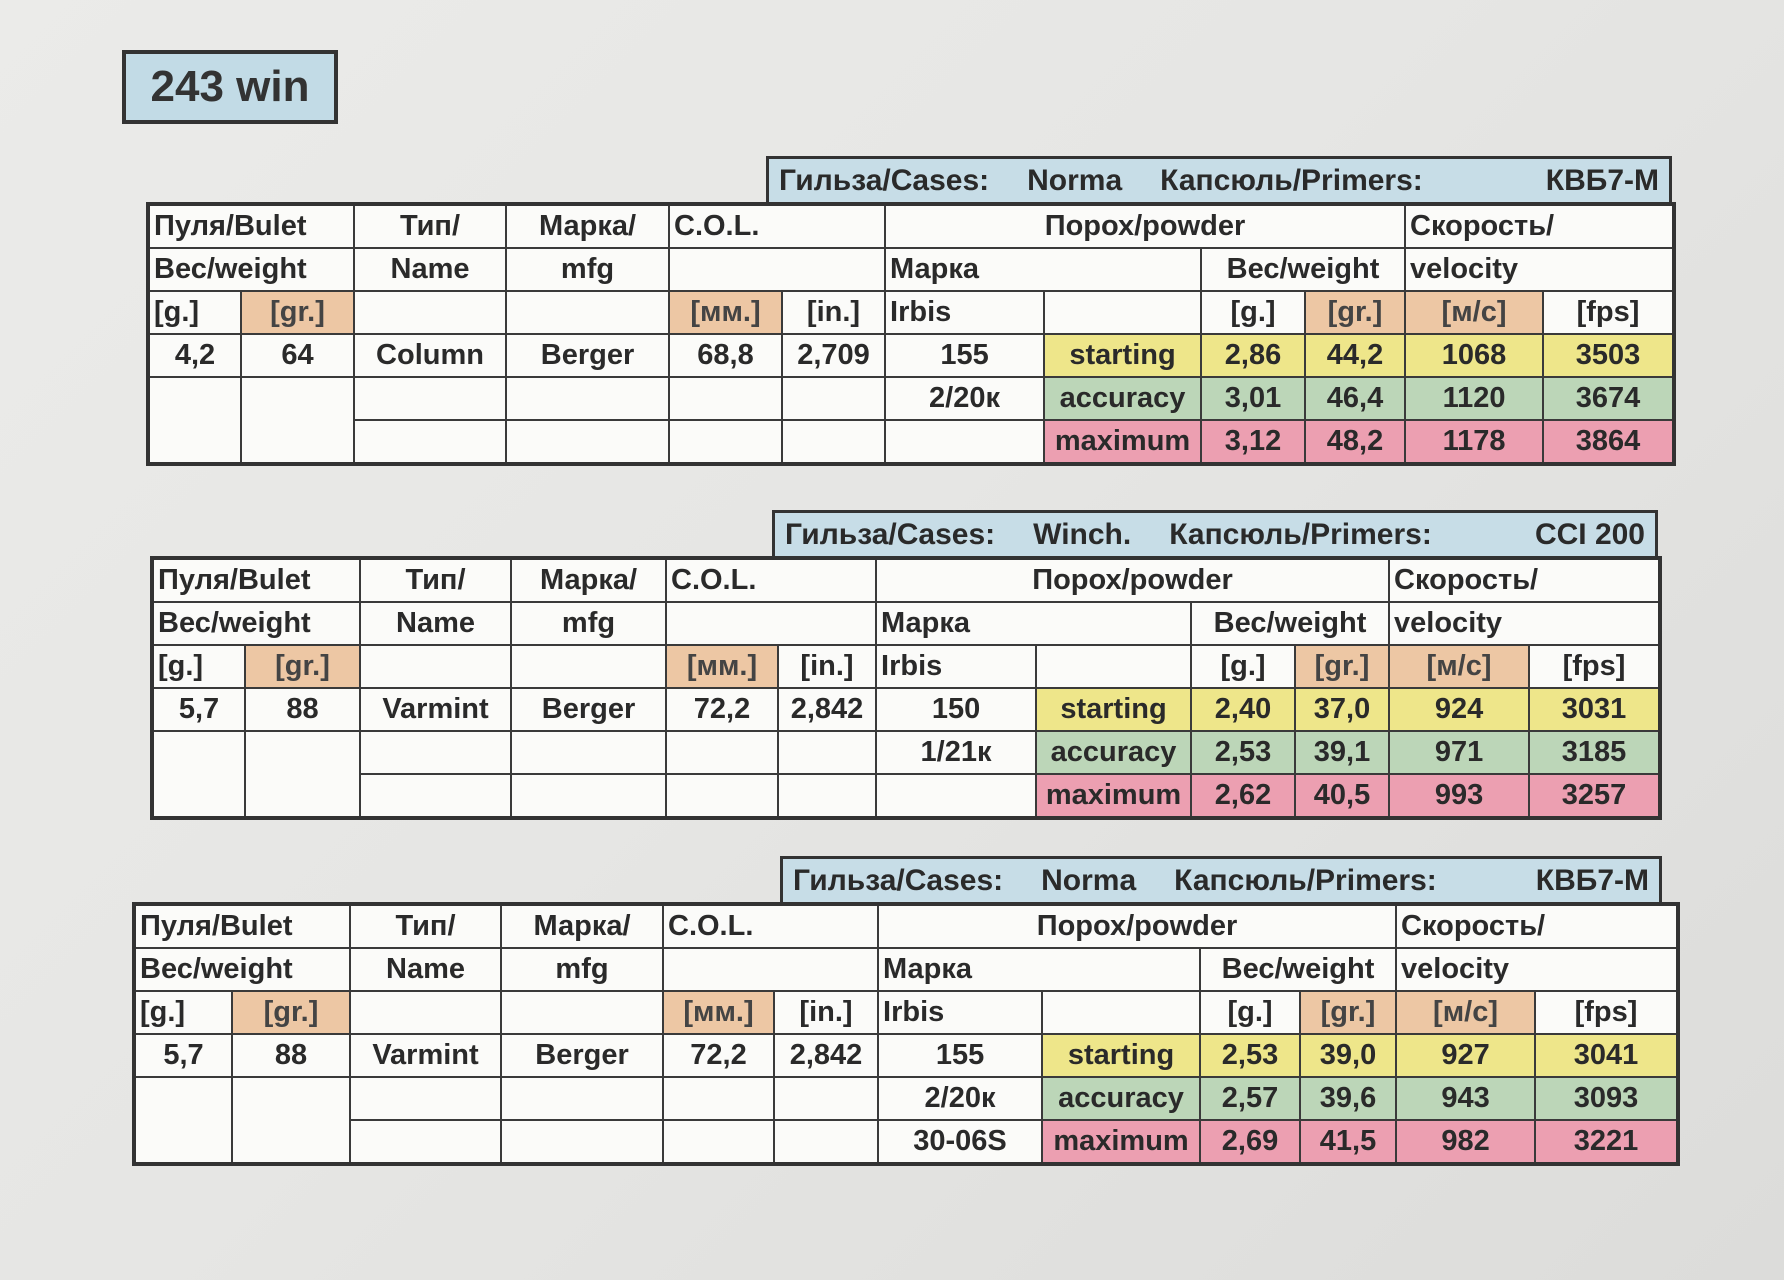 This screenshot has height=1280, width=1784. Describe the element at coordinates (956, 752) in the screenshot. I see `powder-line: 1/21к` at that location.